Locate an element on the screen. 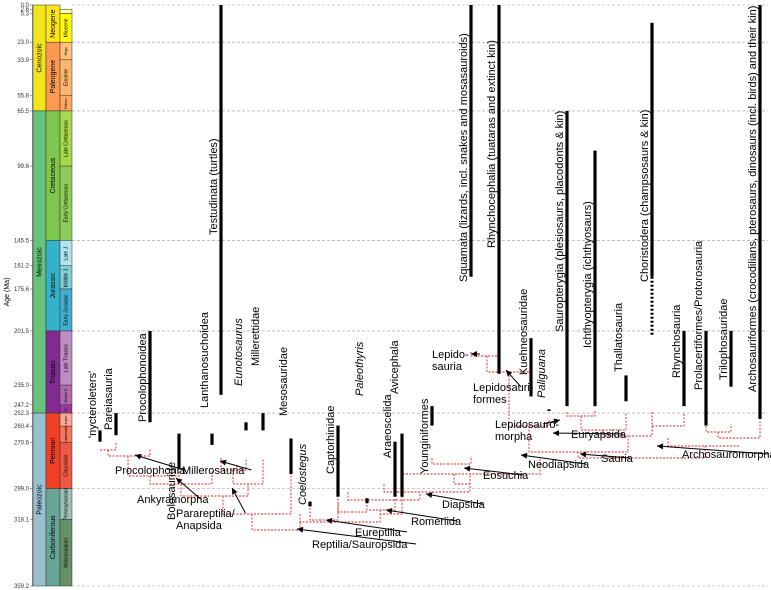 The width and height of the screenshot is (771, 590). taxon-label-lanthanosuchoidea: Lanthanosuchoidea is located at coordinates (205, 359).